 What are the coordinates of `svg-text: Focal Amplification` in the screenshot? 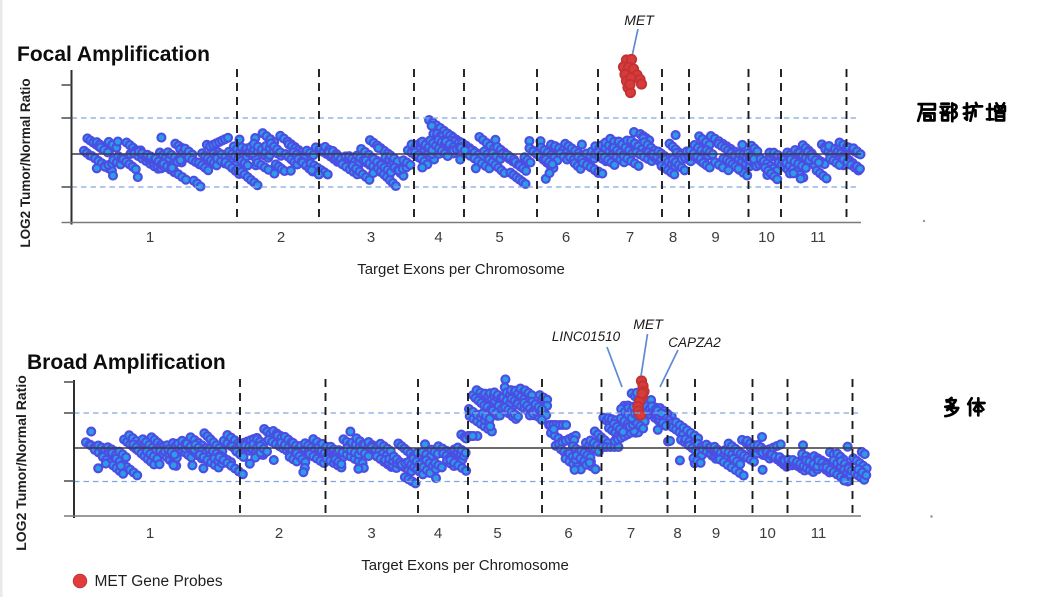 It's located at (113, 54).